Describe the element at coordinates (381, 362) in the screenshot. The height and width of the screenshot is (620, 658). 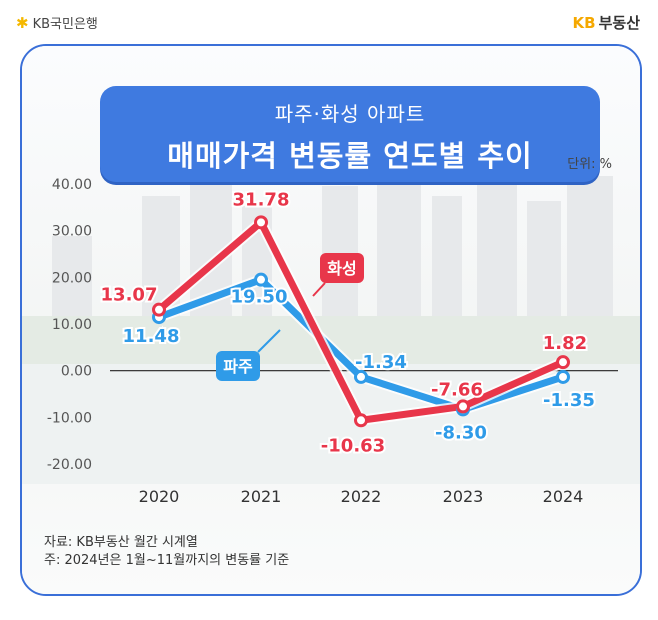
I see `data-label-paju: -1.34` at that location.